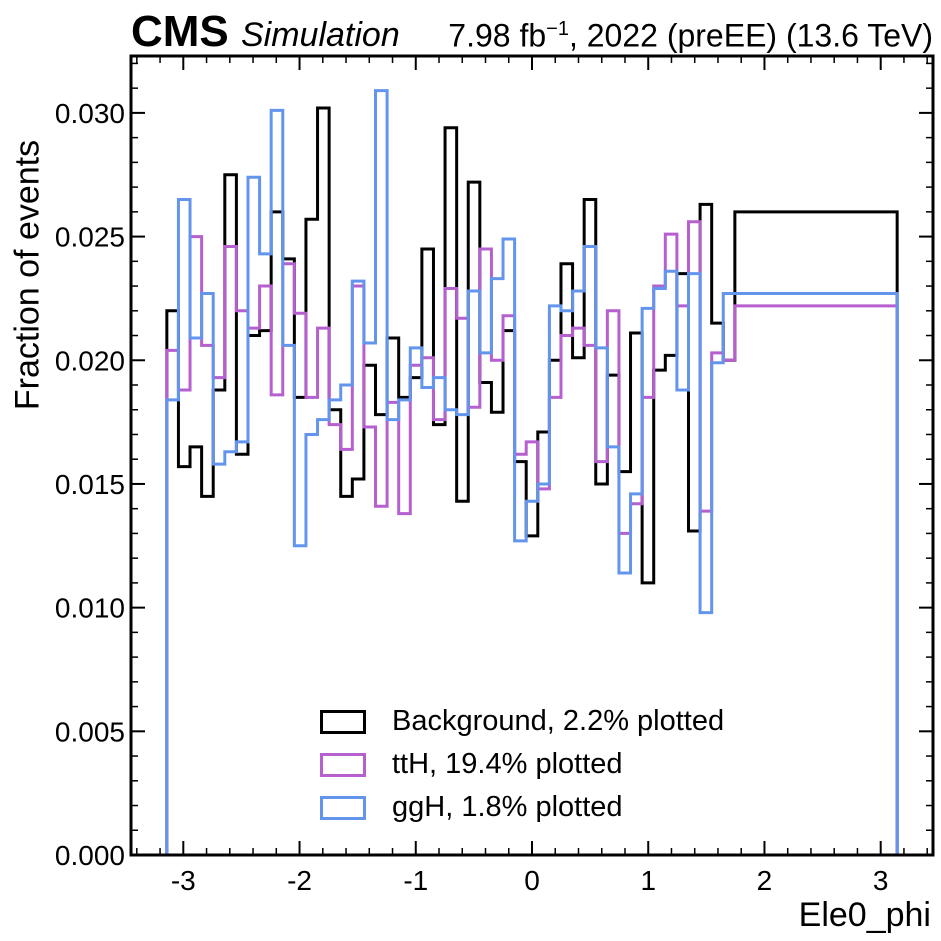  What do you see at coordinates (415, 880) in the screenshot?
I see `x-tick-label: -1` at bounding box center [415, 880].